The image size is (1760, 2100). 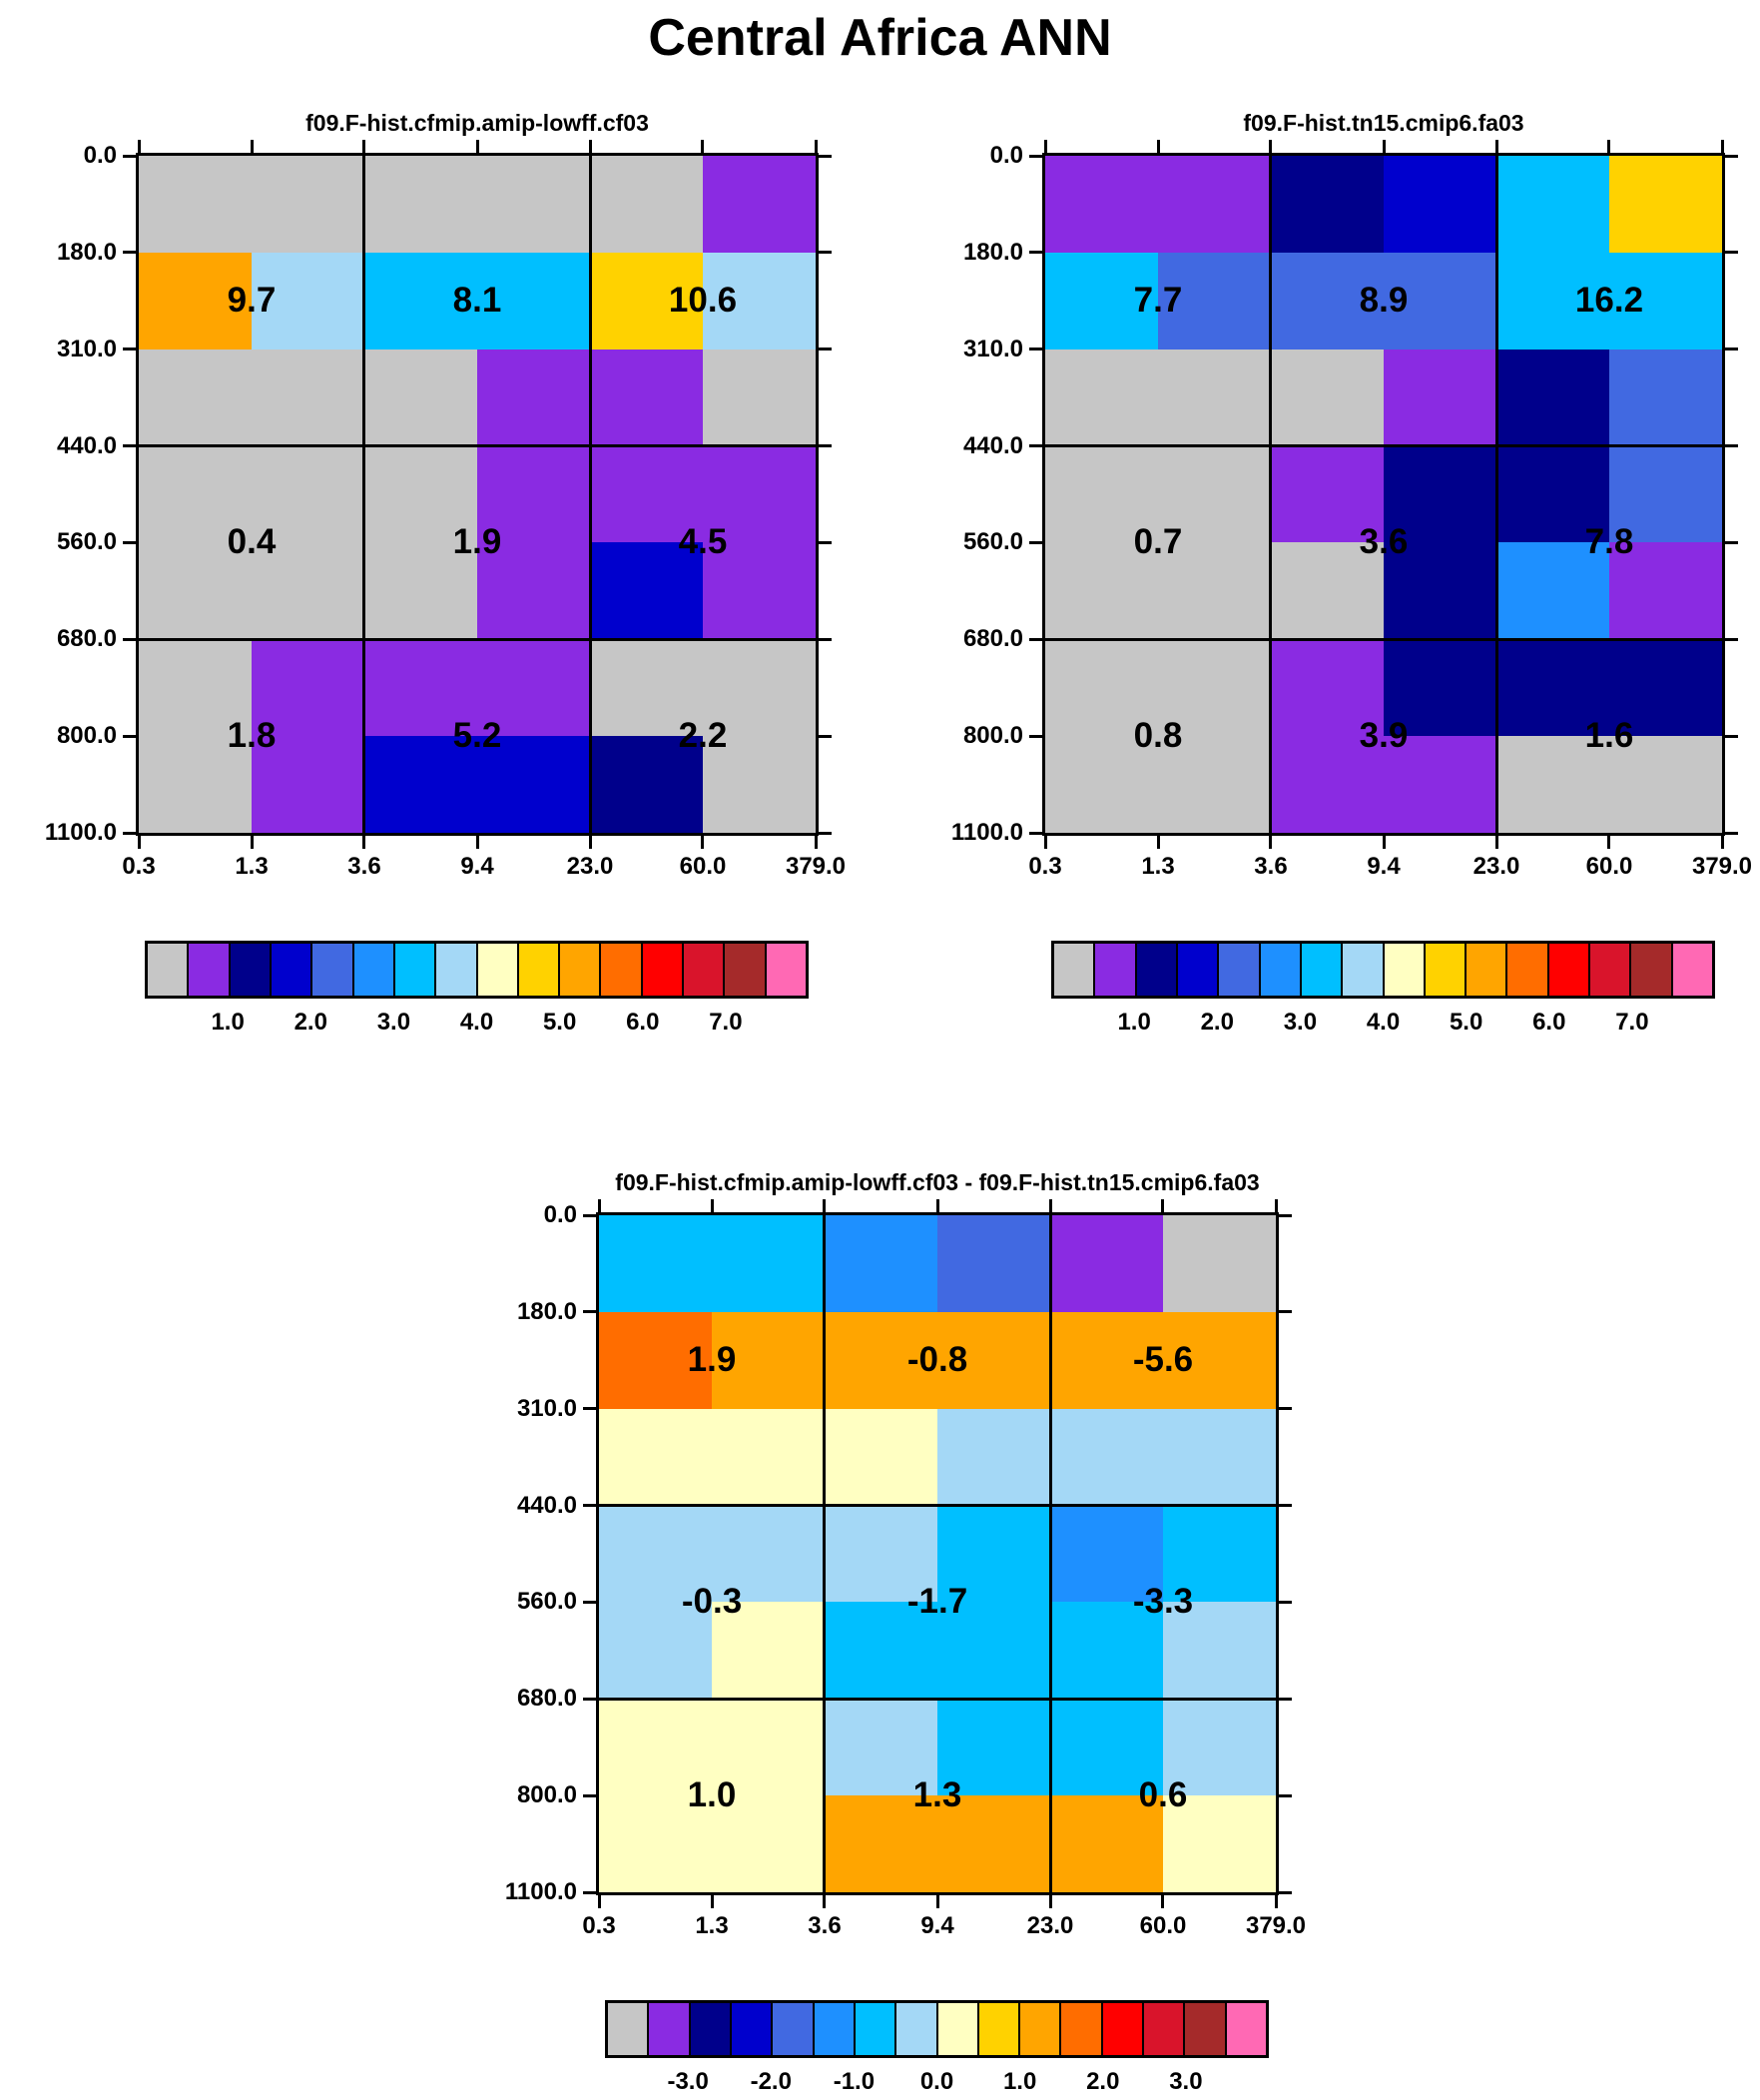 What do you see at coordinates (1384, 301) in the screenshot?
I see `block-value: 8.9` at bounding box center [1384, 301].